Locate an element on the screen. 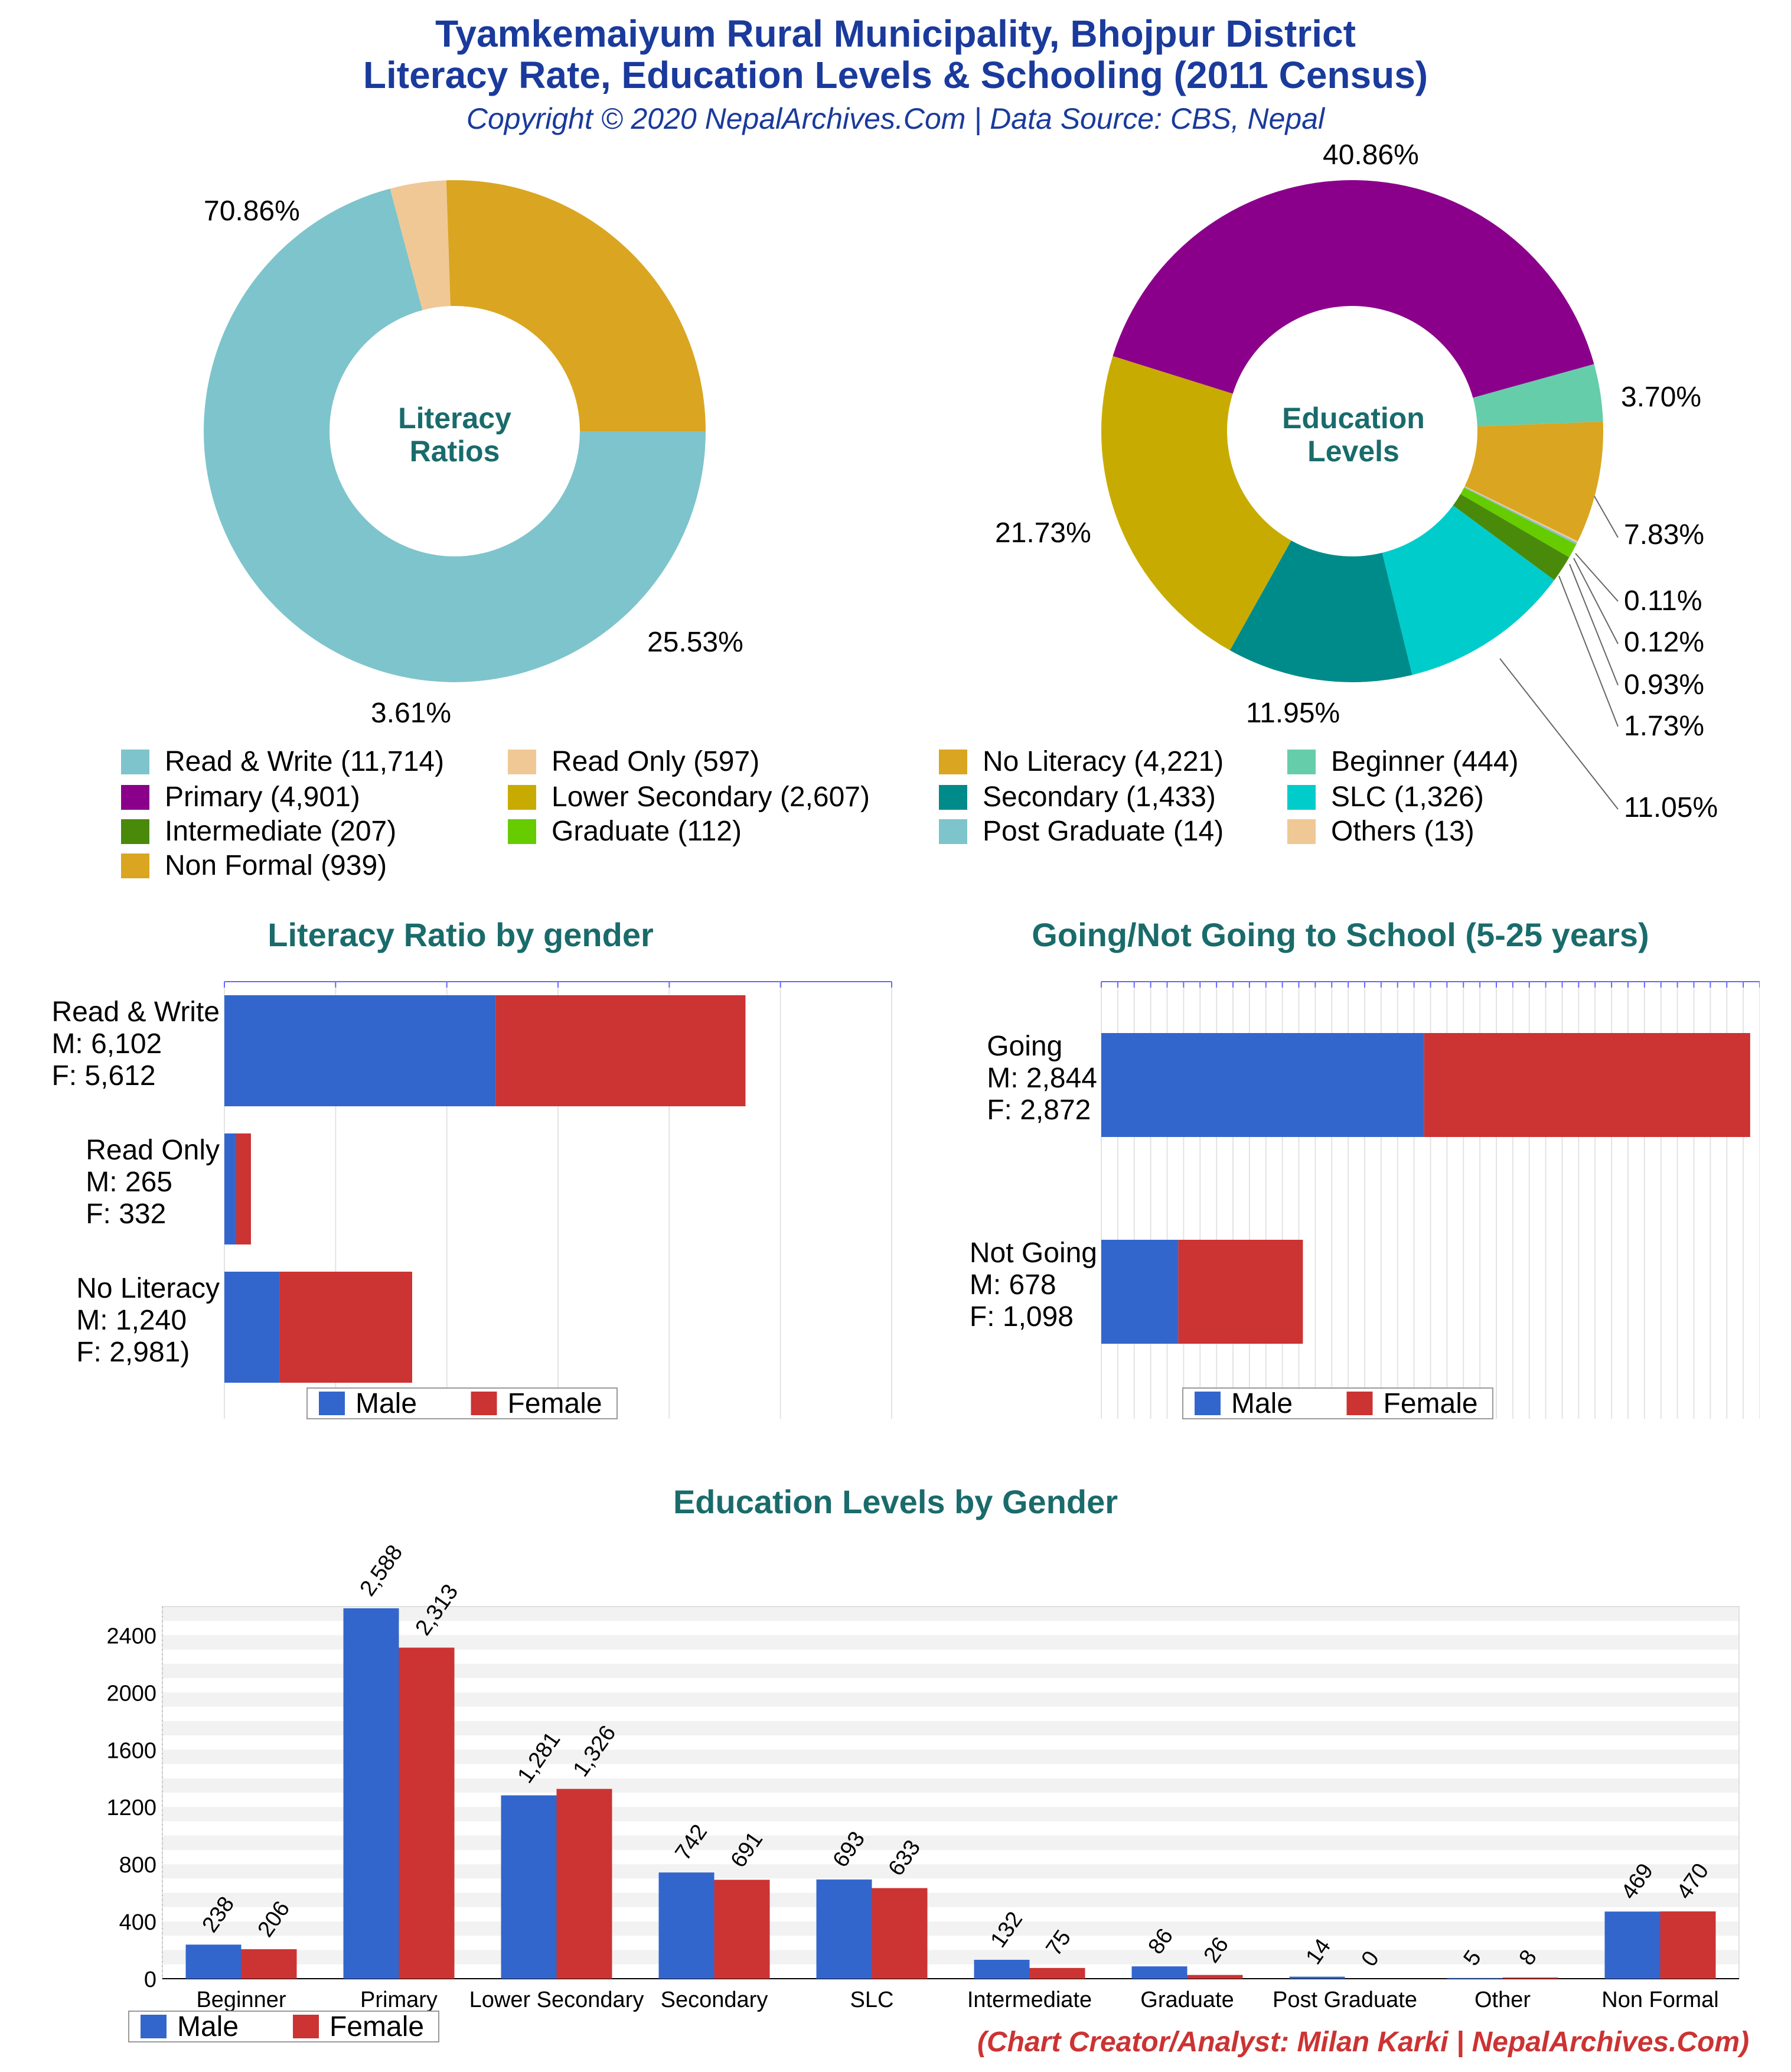  y-tick-label: 2000 is located at coordinates (131, 1693).